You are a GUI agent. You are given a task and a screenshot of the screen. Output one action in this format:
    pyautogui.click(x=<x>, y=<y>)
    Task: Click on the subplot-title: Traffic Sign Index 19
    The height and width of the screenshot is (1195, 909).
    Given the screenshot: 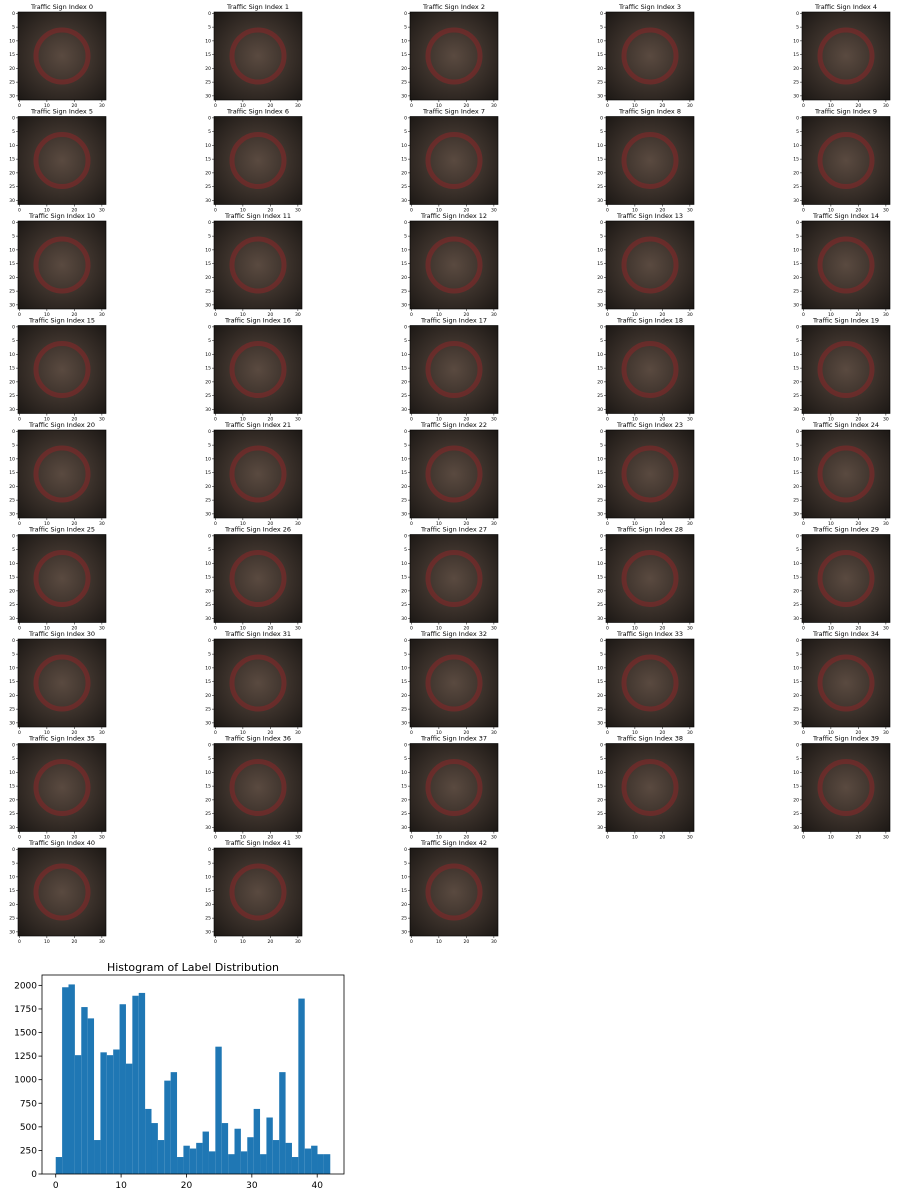 What is the action you would take?
    pyautogui.click(x=845, y=321)
    